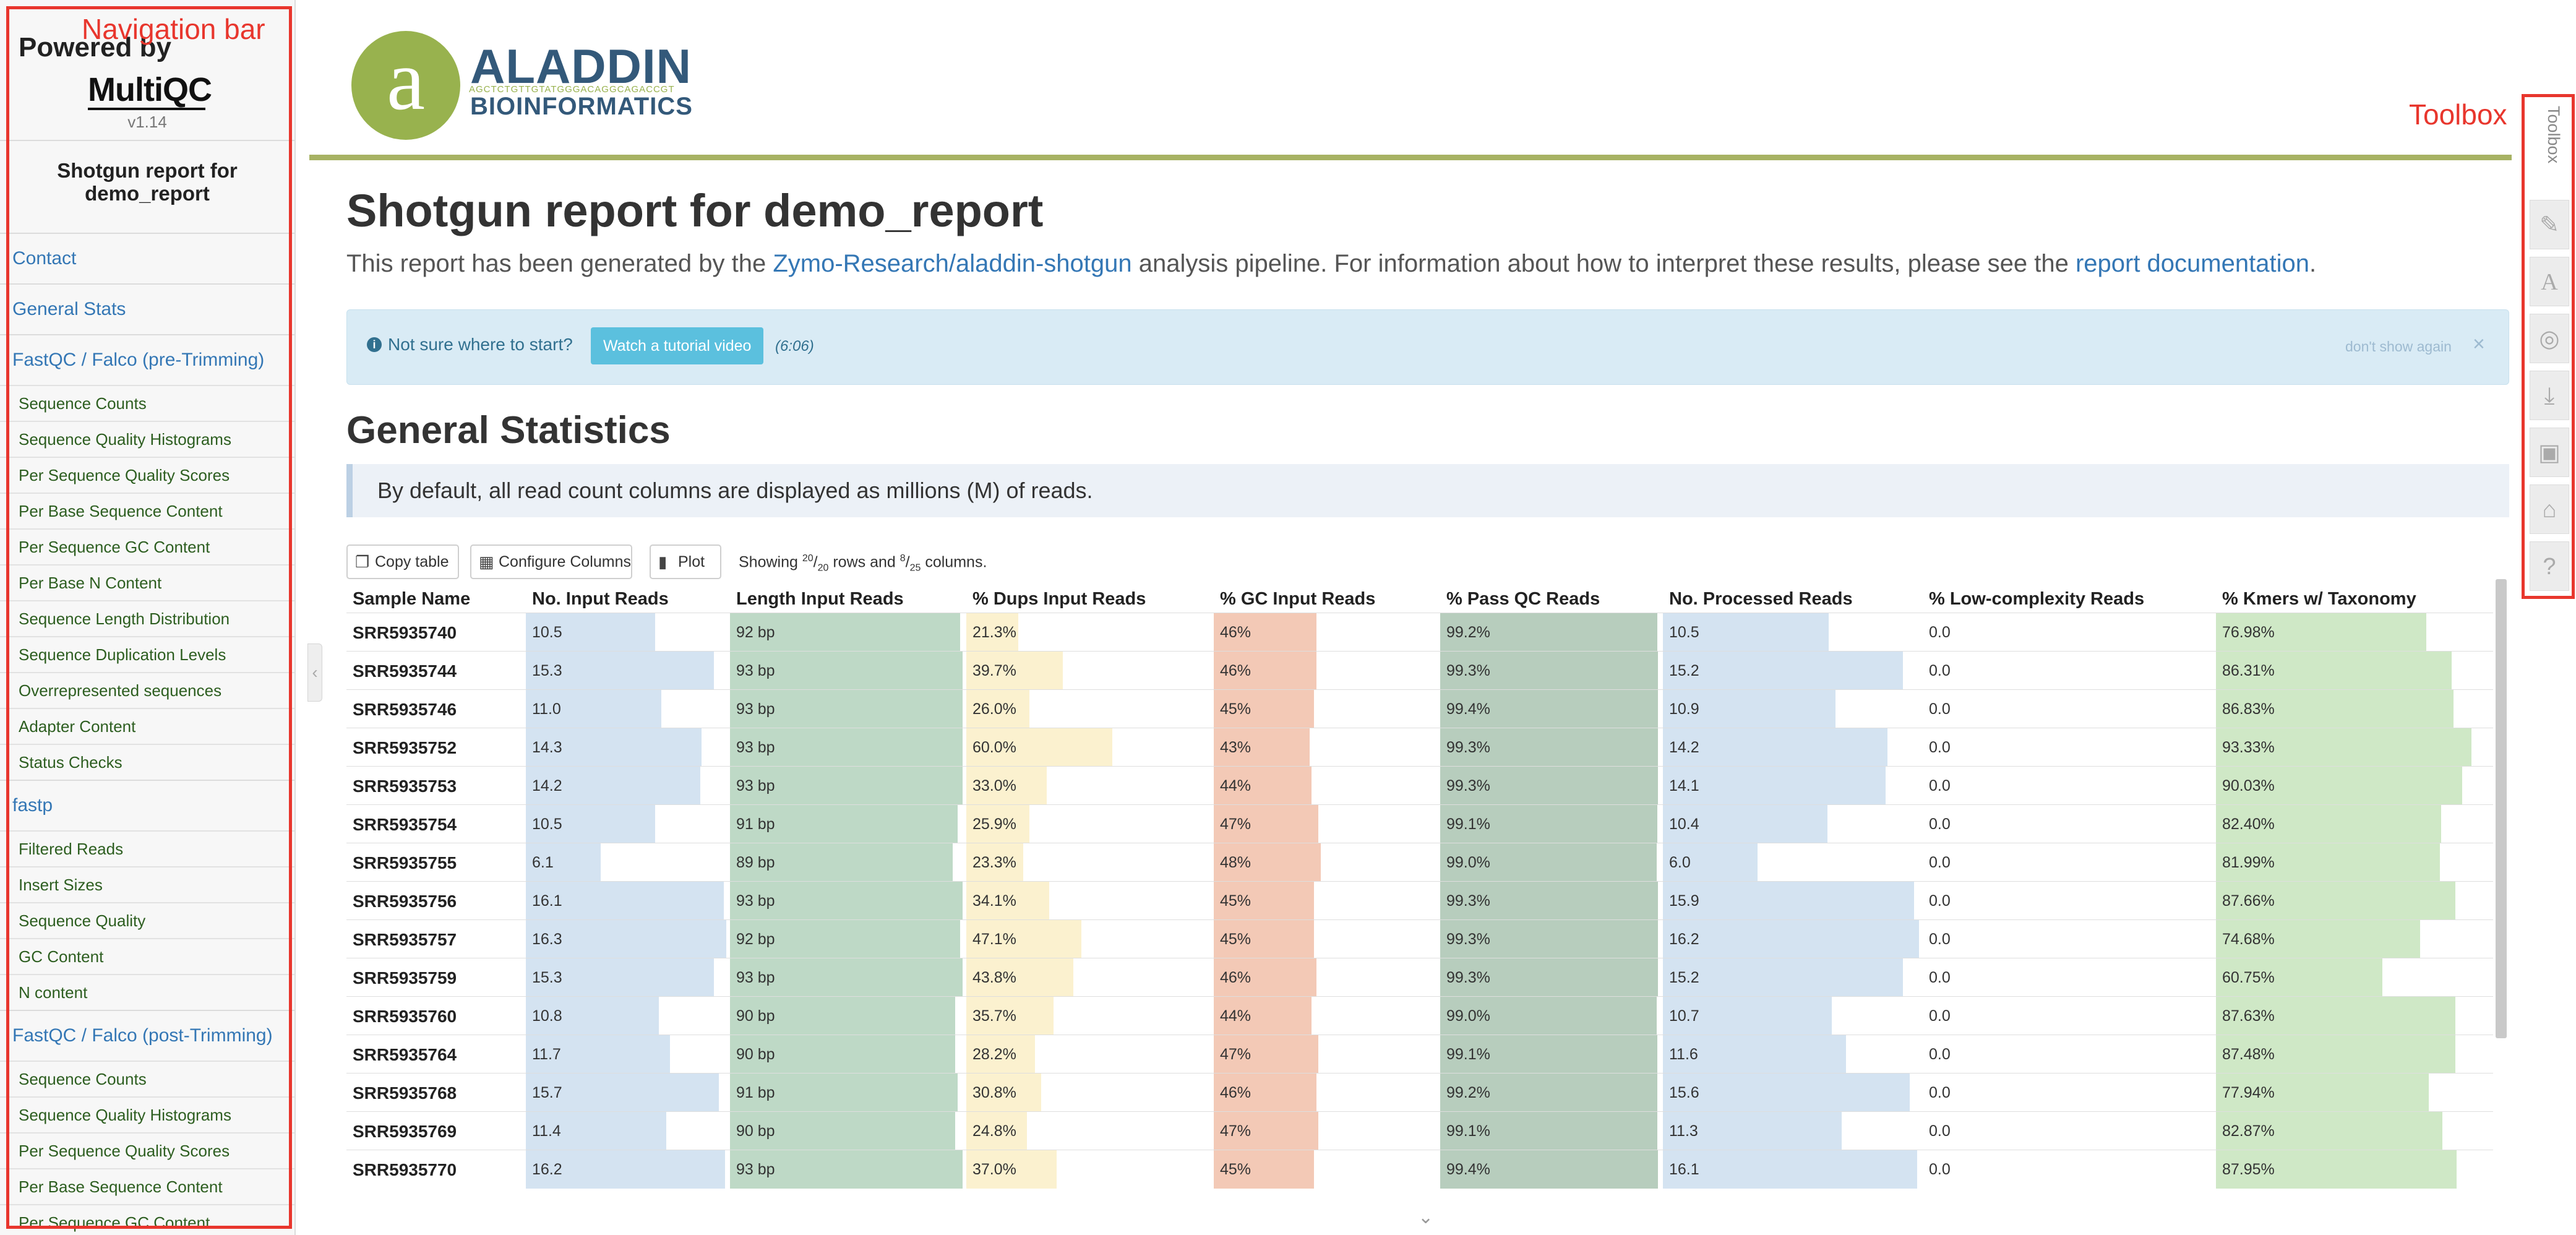 Image resolution: width=2576 pixels, height=1235 pixels. What do you see at coordinates (1325, 977) in the screenshot?
I see `table-cell-gc: 46%` at bounding box center [1325, 977].